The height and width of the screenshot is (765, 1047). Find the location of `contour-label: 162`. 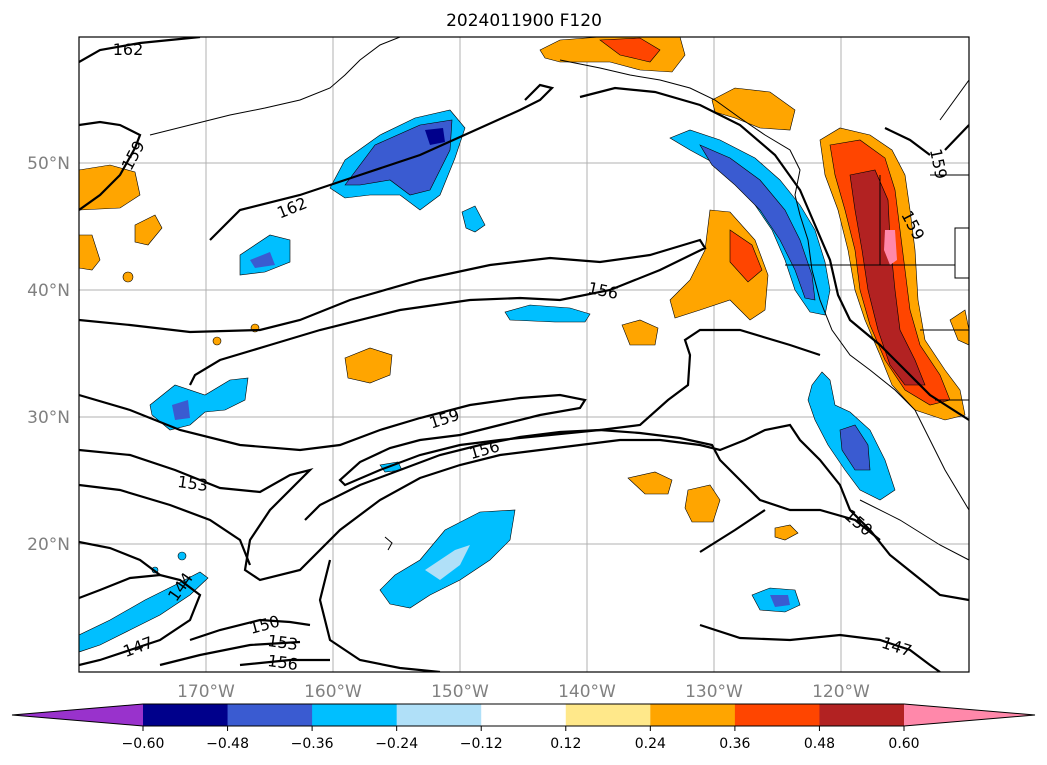

contour-label: 162 is located at coordinates (128, 49).